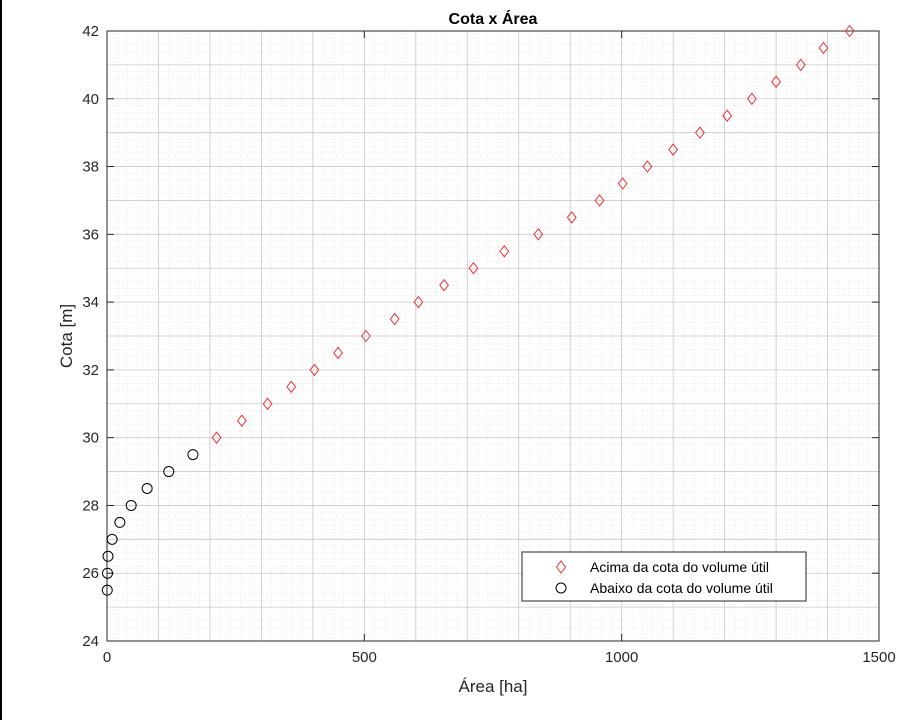 The width and height of the screenshot is (922, 720). What do you see at coordinates (90, 302) in the screenshot?
I see `y-tick-label: 34` at bounding box center [90, 302].